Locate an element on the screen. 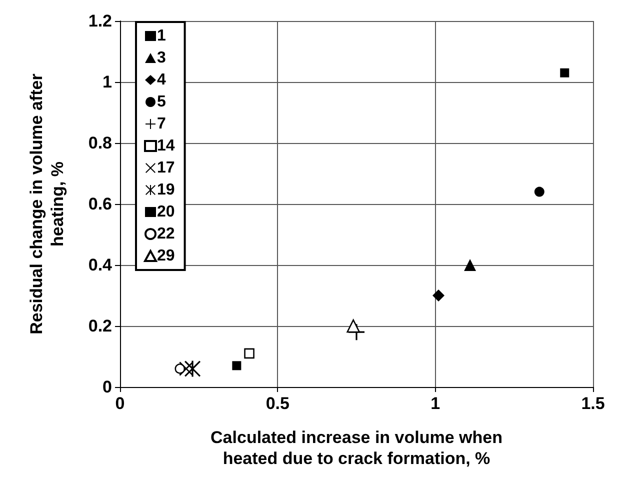 Image resolution: width=622 pixels, height=503 pixels. y-tick-label: 0 is located at coordinates (107, 387).